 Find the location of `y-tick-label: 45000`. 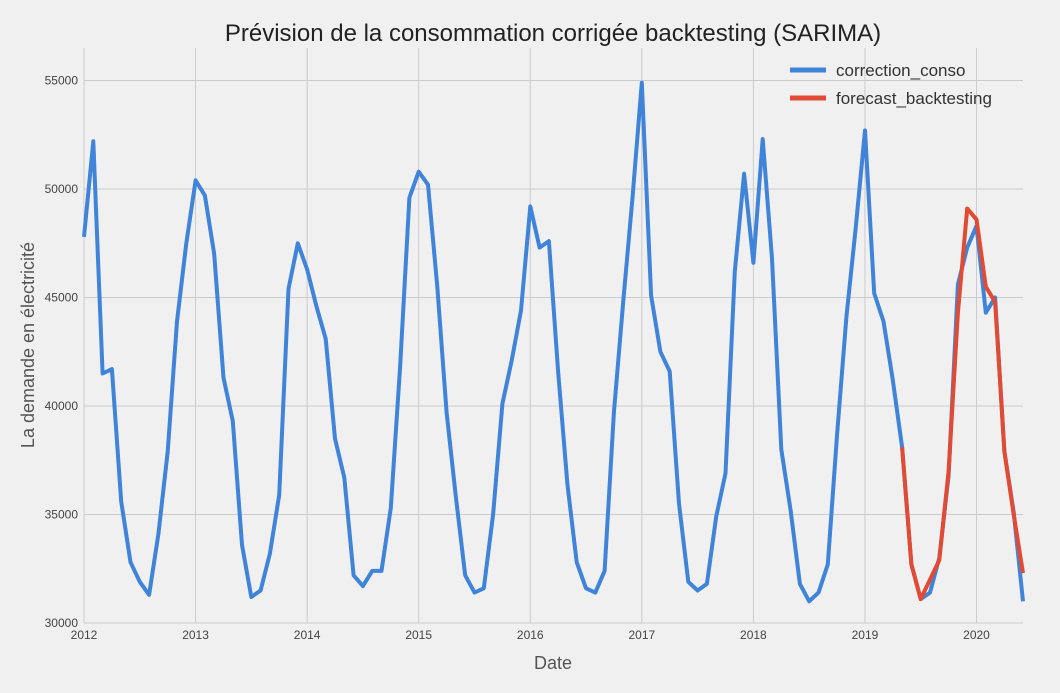

y-tick-label: 45000 is located at coordinates (62, 298).